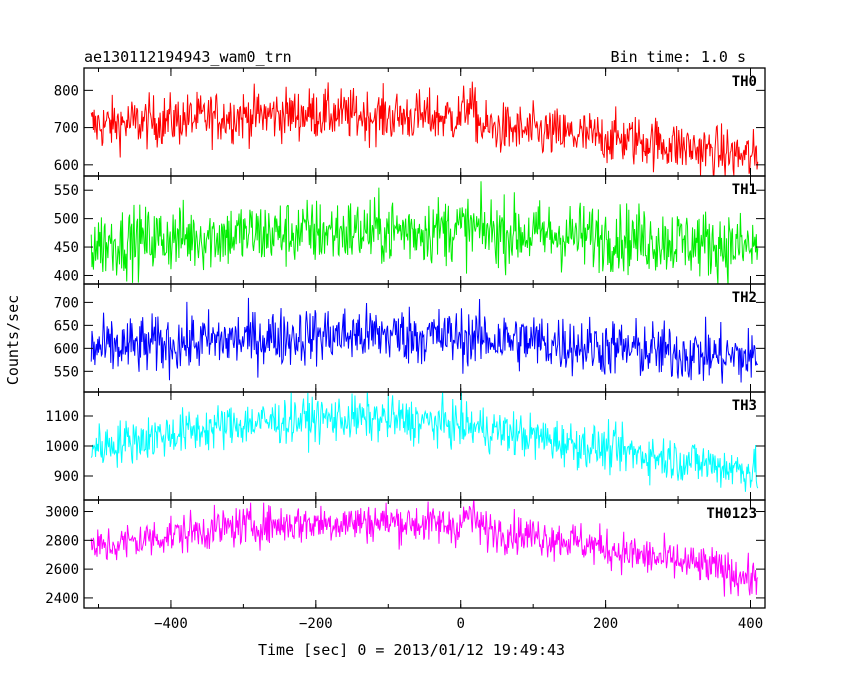  I want to click on y-tick-label: 450, so click(66, 248).